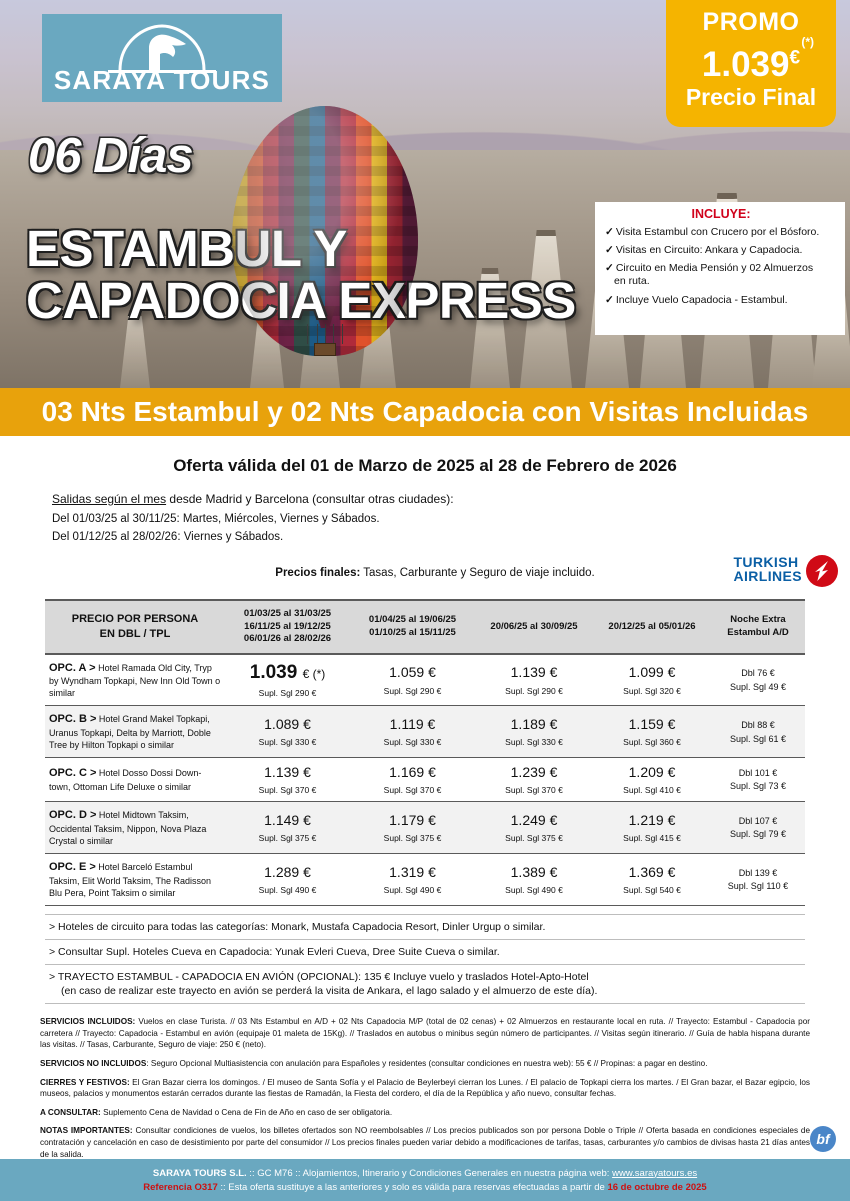 This screenshot has height=1201, width=850. I want to click on option-code: OPC. E >, so click(72, 867).